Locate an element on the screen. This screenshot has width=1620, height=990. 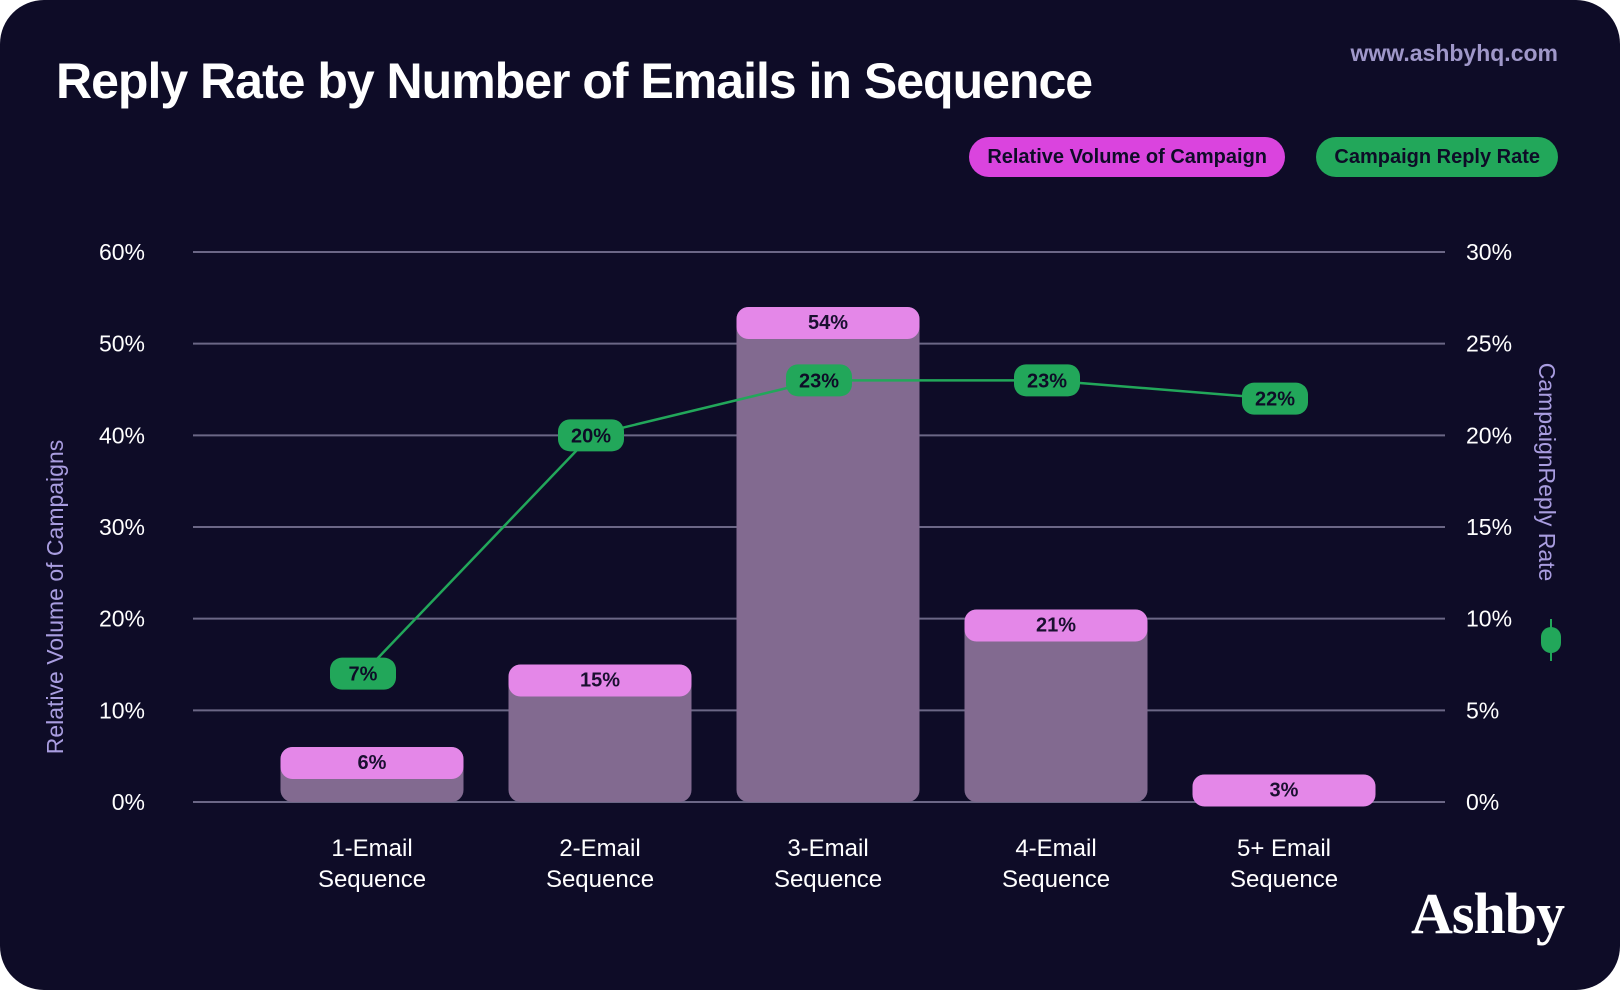
y2-tick-label: 30% is located at coordinates (1489, 252).